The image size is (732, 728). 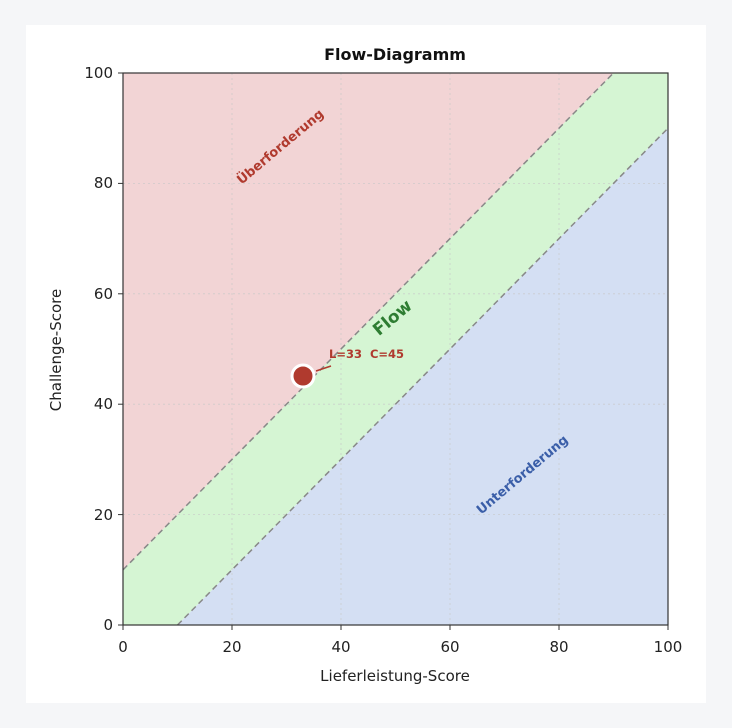 I want to click on y-axis-label: Challenge-Score, so click(x=56, y=350).